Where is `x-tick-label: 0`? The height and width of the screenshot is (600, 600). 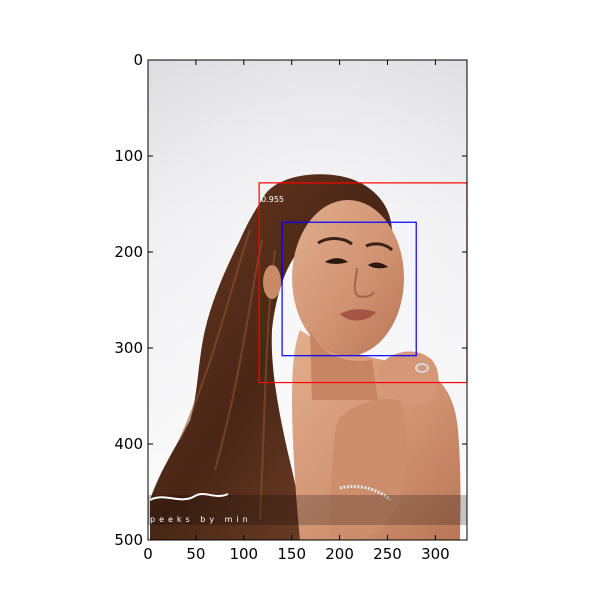 x-tick-label: 0 is located at coordinates (148, 554).